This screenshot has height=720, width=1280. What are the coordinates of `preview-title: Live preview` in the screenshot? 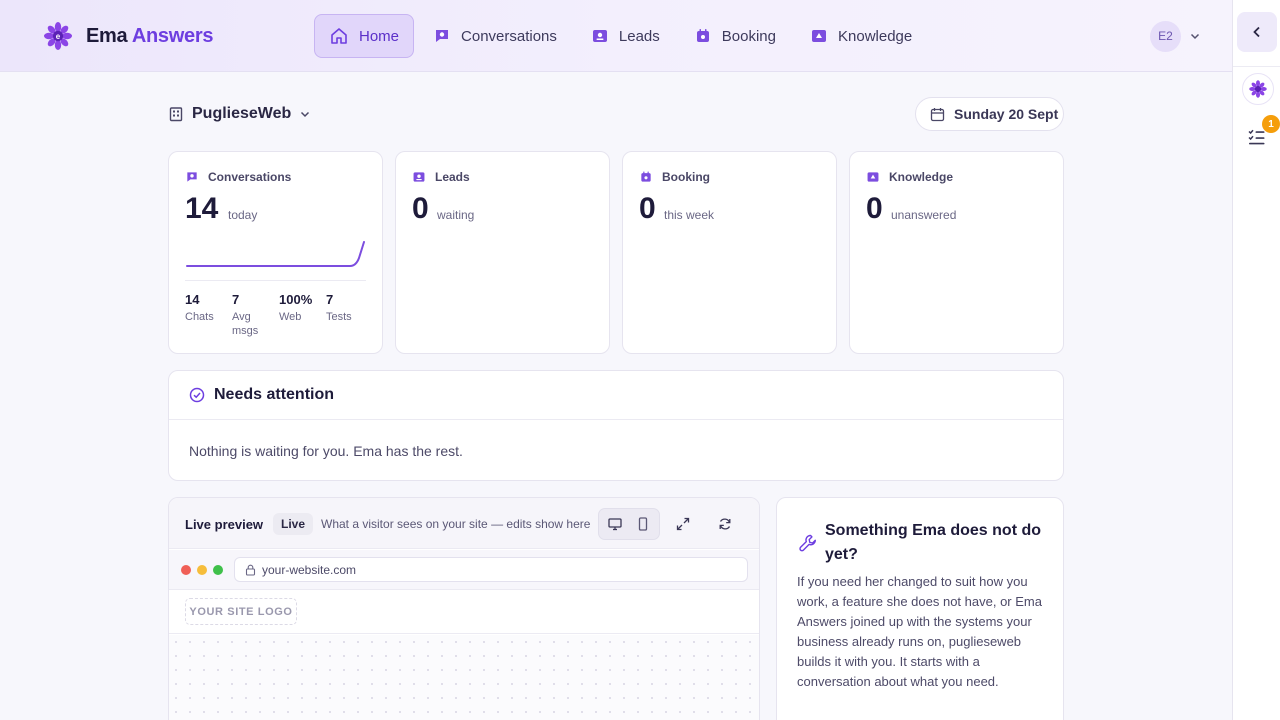 It's located at (224, 524).